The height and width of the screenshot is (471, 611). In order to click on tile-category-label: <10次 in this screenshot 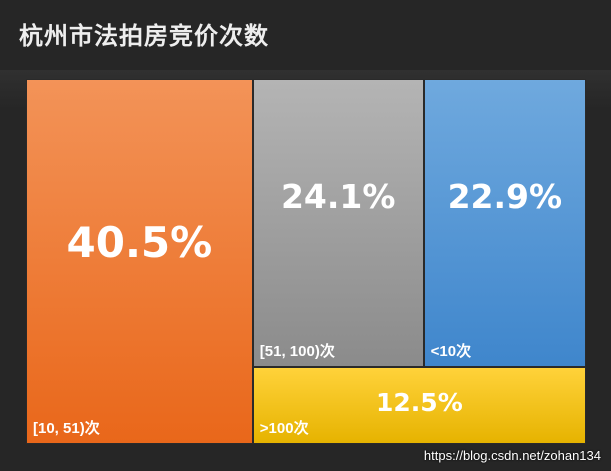, I will do `click(451, 352)`.